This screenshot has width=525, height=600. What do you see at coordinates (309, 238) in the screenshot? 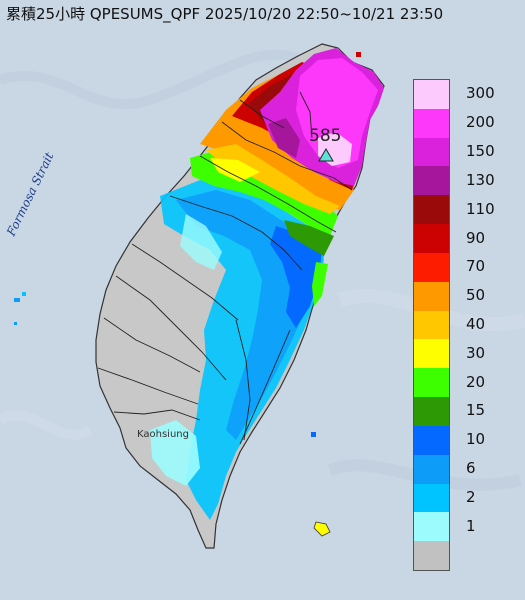
I see `rain-zone-15mm-dark` at bounding box center [309, 238].